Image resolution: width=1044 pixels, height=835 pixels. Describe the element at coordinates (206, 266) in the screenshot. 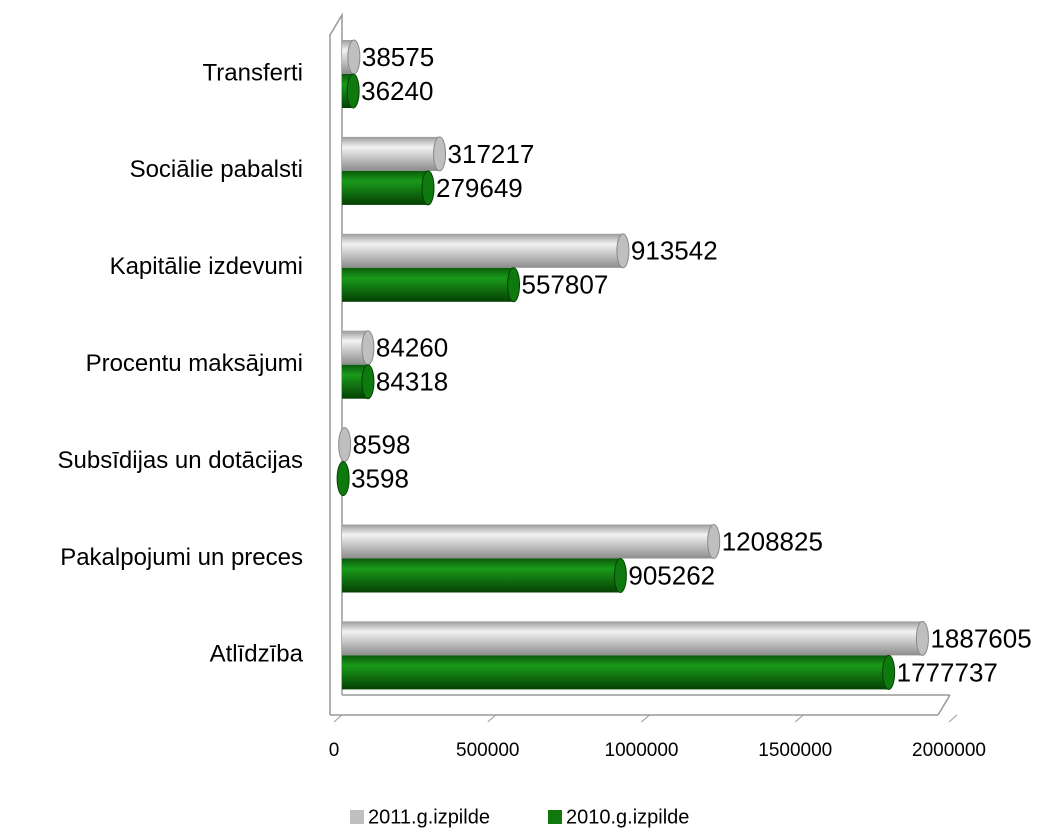

I see `category-label: Kapitālie izdevumi` at that location.